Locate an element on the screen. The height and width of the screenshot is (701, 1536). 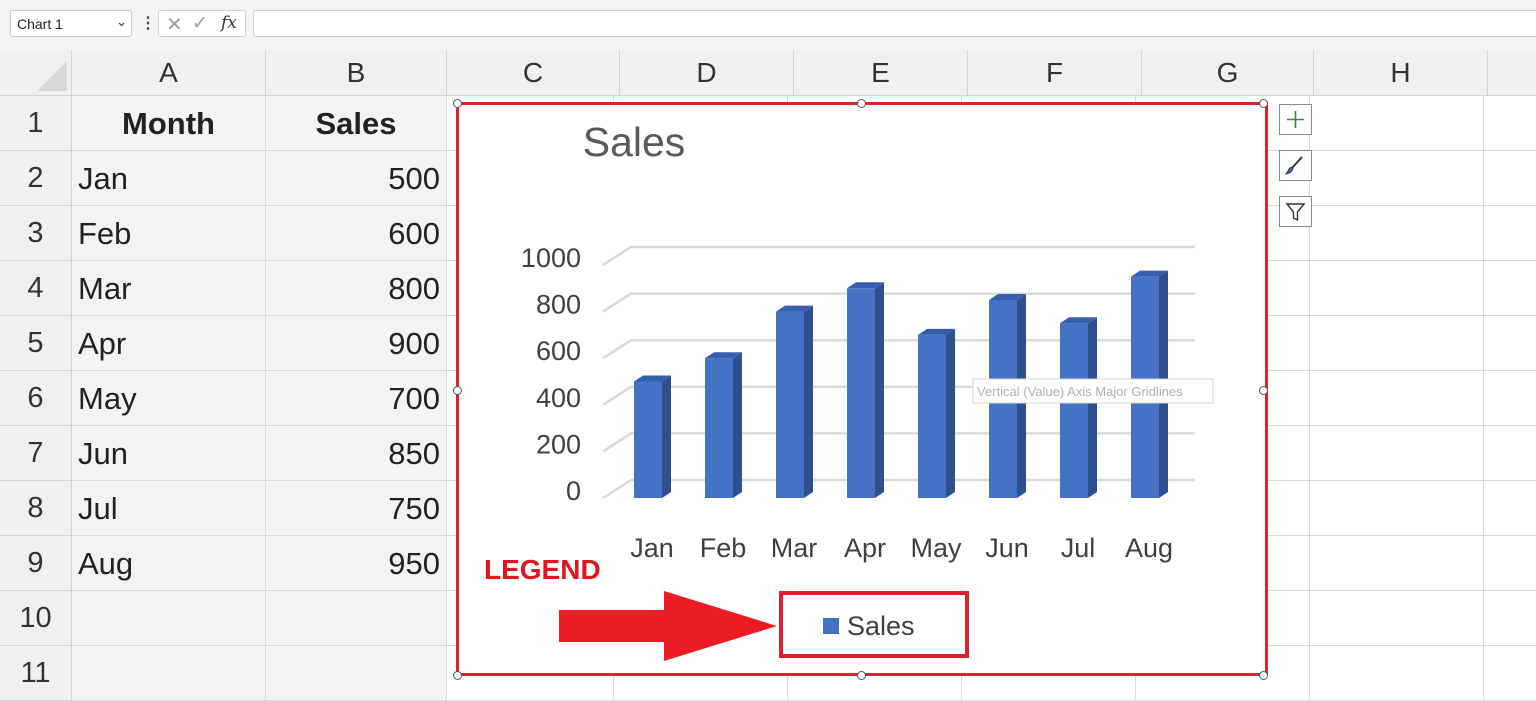
row-header-1: 1 is located at coordinates (36, 123).